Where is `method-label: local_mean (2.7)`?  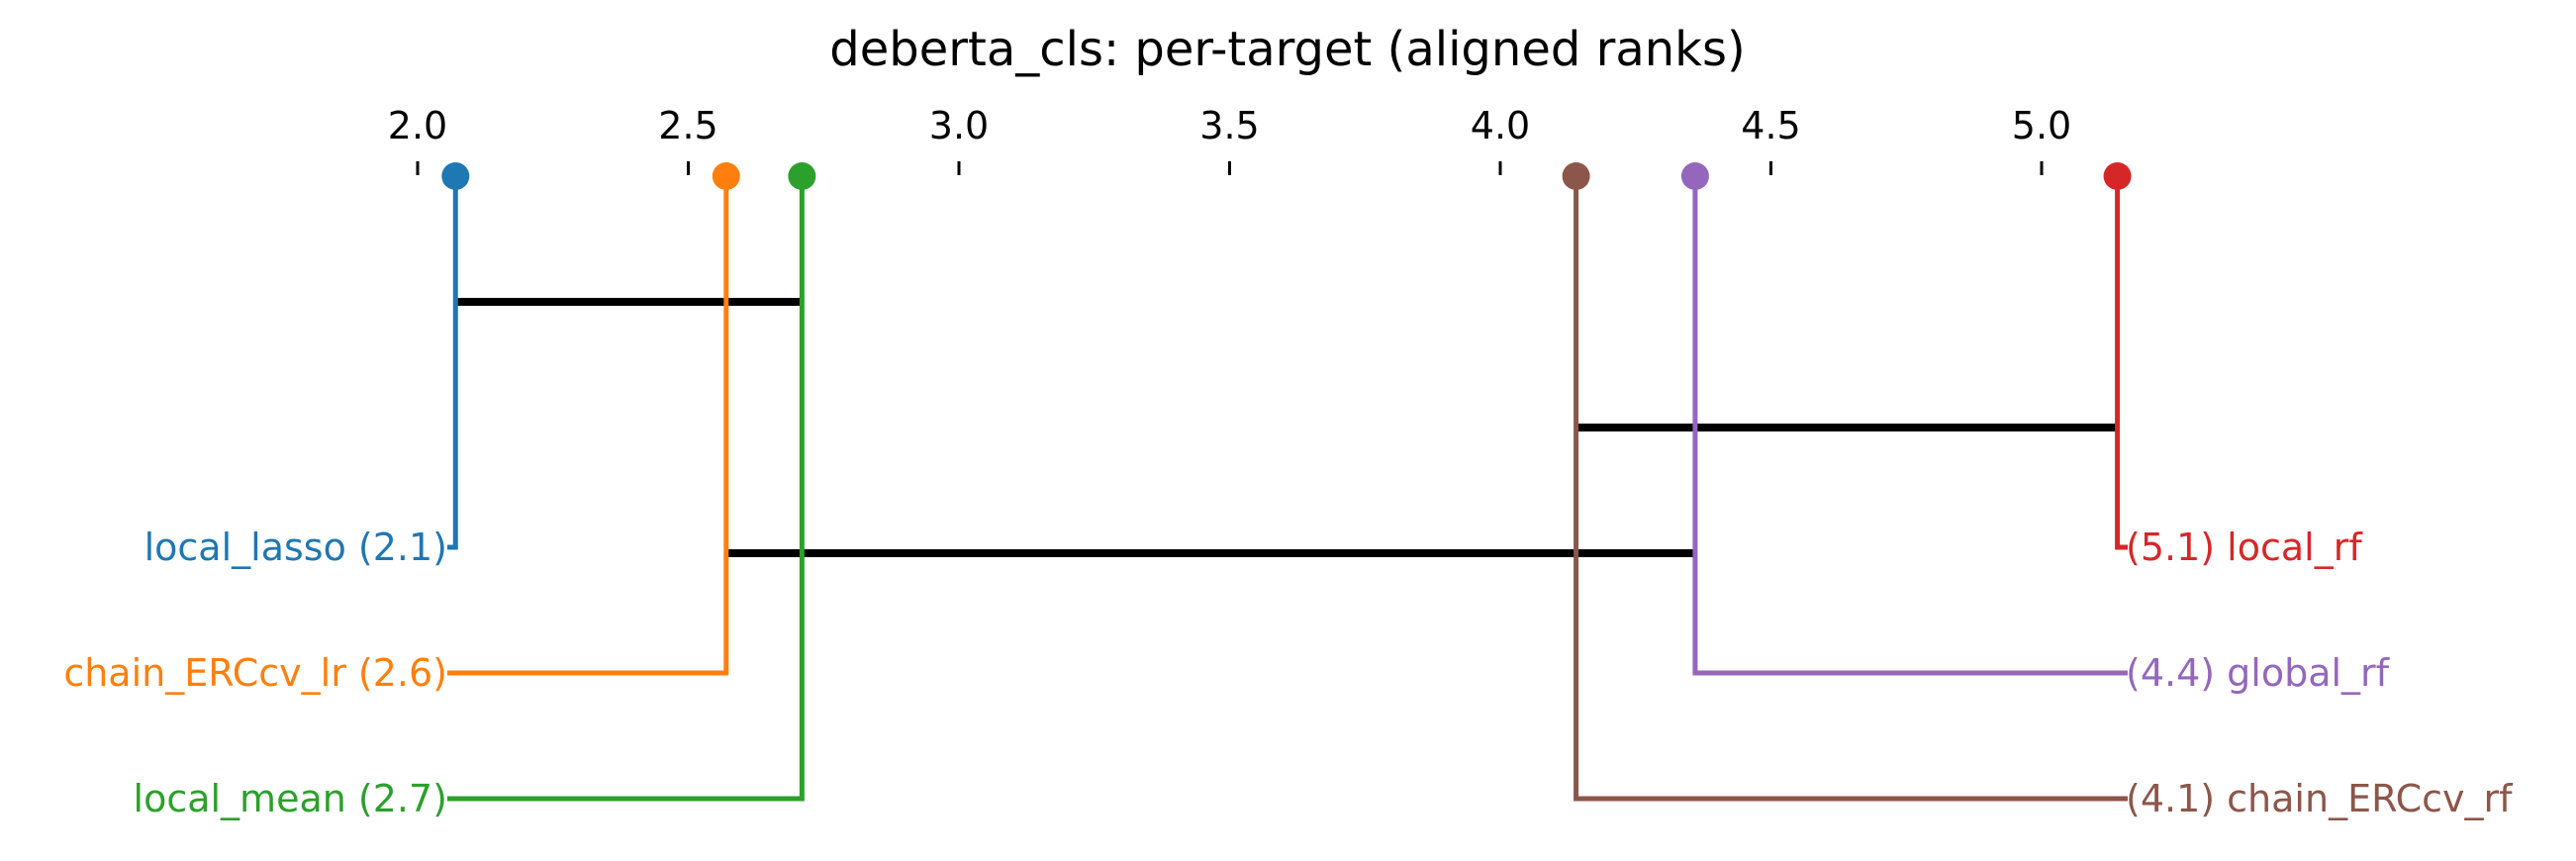
method-label: local_mean (2.7) is located at coordinates (290, 798).